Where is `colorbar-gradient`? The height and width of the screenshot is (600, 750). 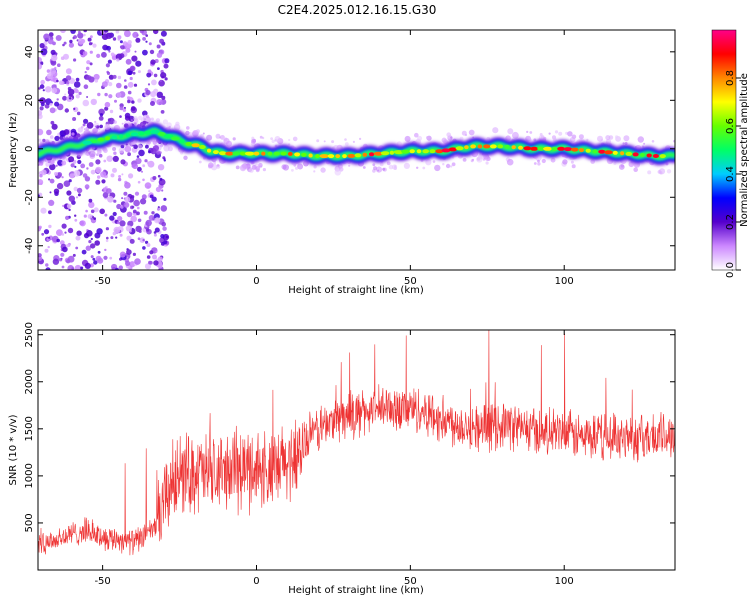
colorbar-gradient is located at coordinates (724, 150).